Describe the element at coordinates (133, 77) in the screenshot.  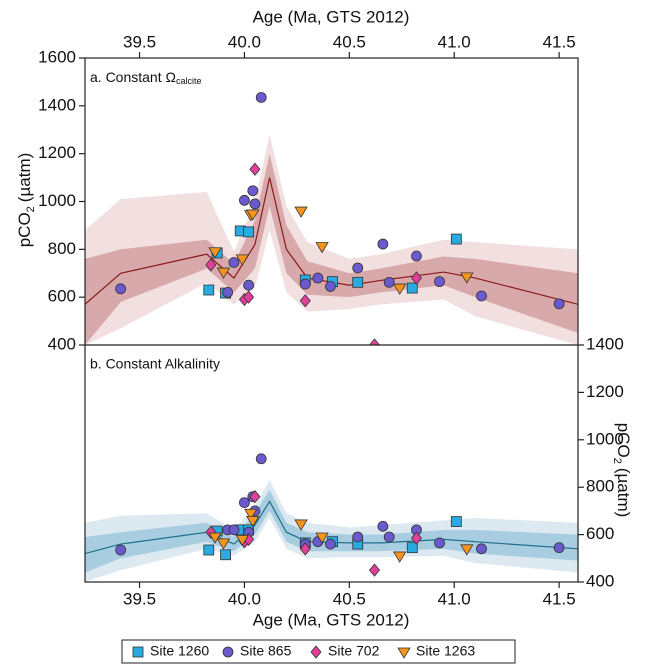
I see `title-text: a. Constant Ω` at that location.